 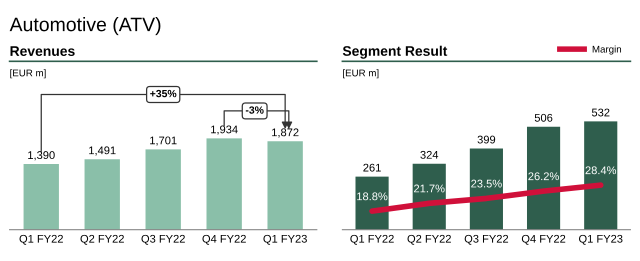 What do you see at coordinates (285, 133) in the screenshot?
I see `data-label: 1,872` at bounding box center [285, 133].